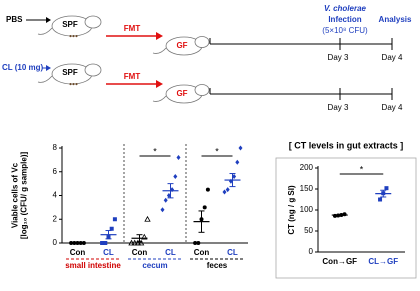 This screenshot has height=291, width=420. Describe the element at coordinates (55, 171) in the screenshot. I see `y-tick-label: 6` at that location.